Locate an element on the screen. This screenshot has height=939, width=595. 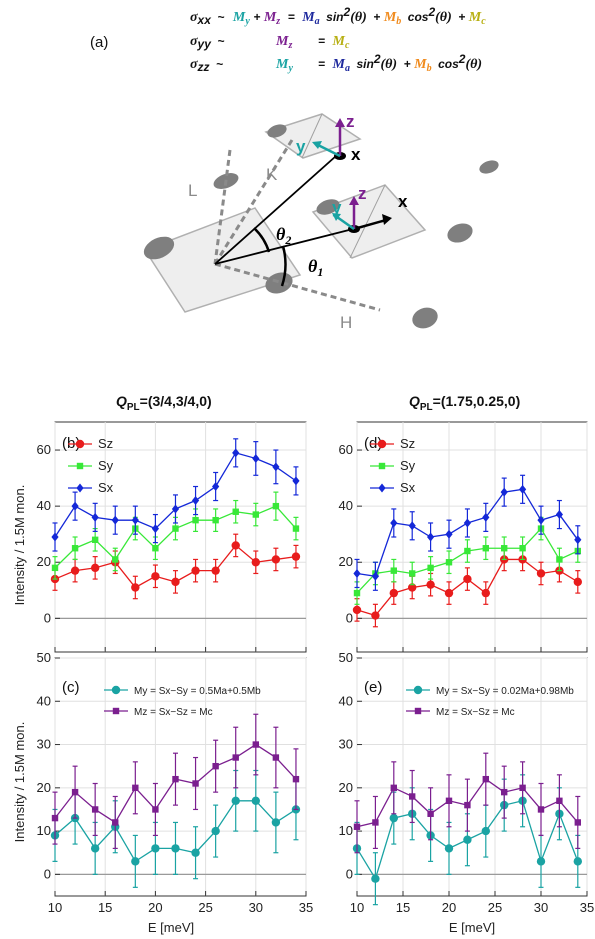
label-H: H is located at coordinates (346, 322).